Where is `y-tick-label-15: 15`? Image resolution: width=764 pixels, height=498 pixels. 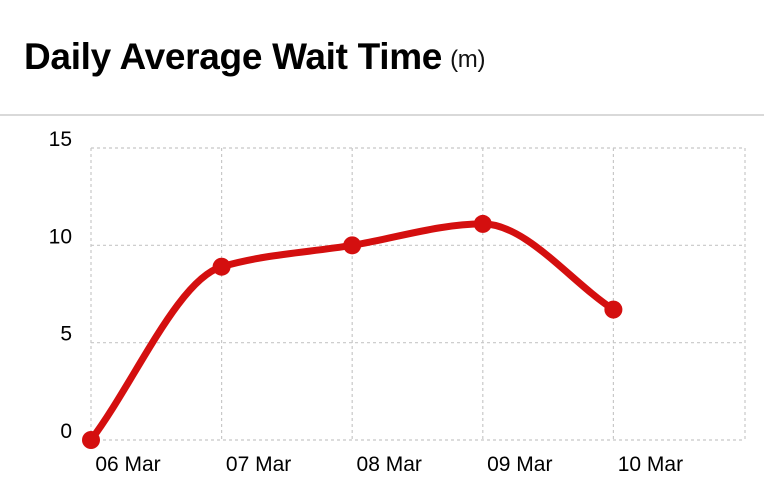 y-tick-label-15: 15 is located at coordinates (60, 139).